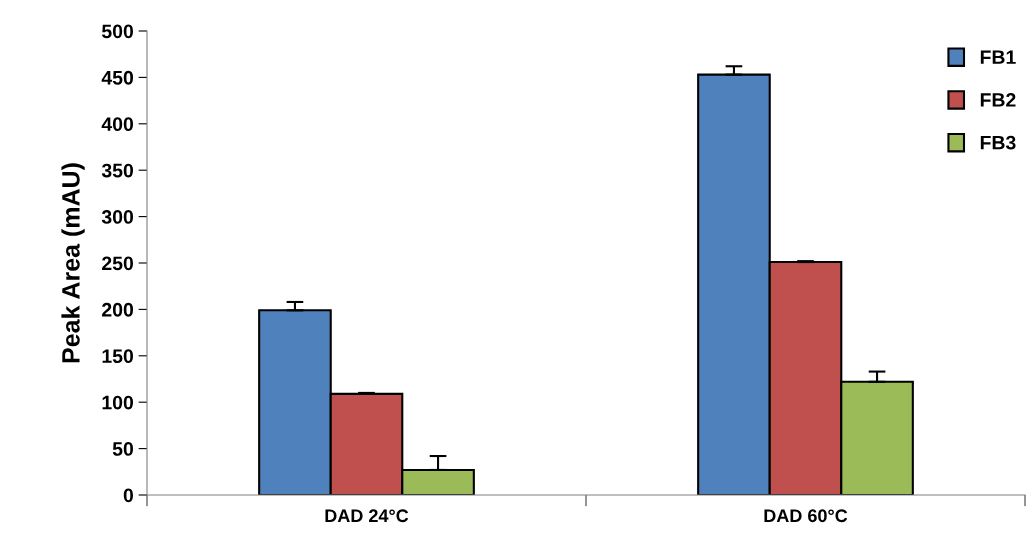 The image size is (1032, 554). What do you see at coordinates (118, 356) in the screenshot?
I see `y-tick-label: 150` at bounding box center [118, 356].